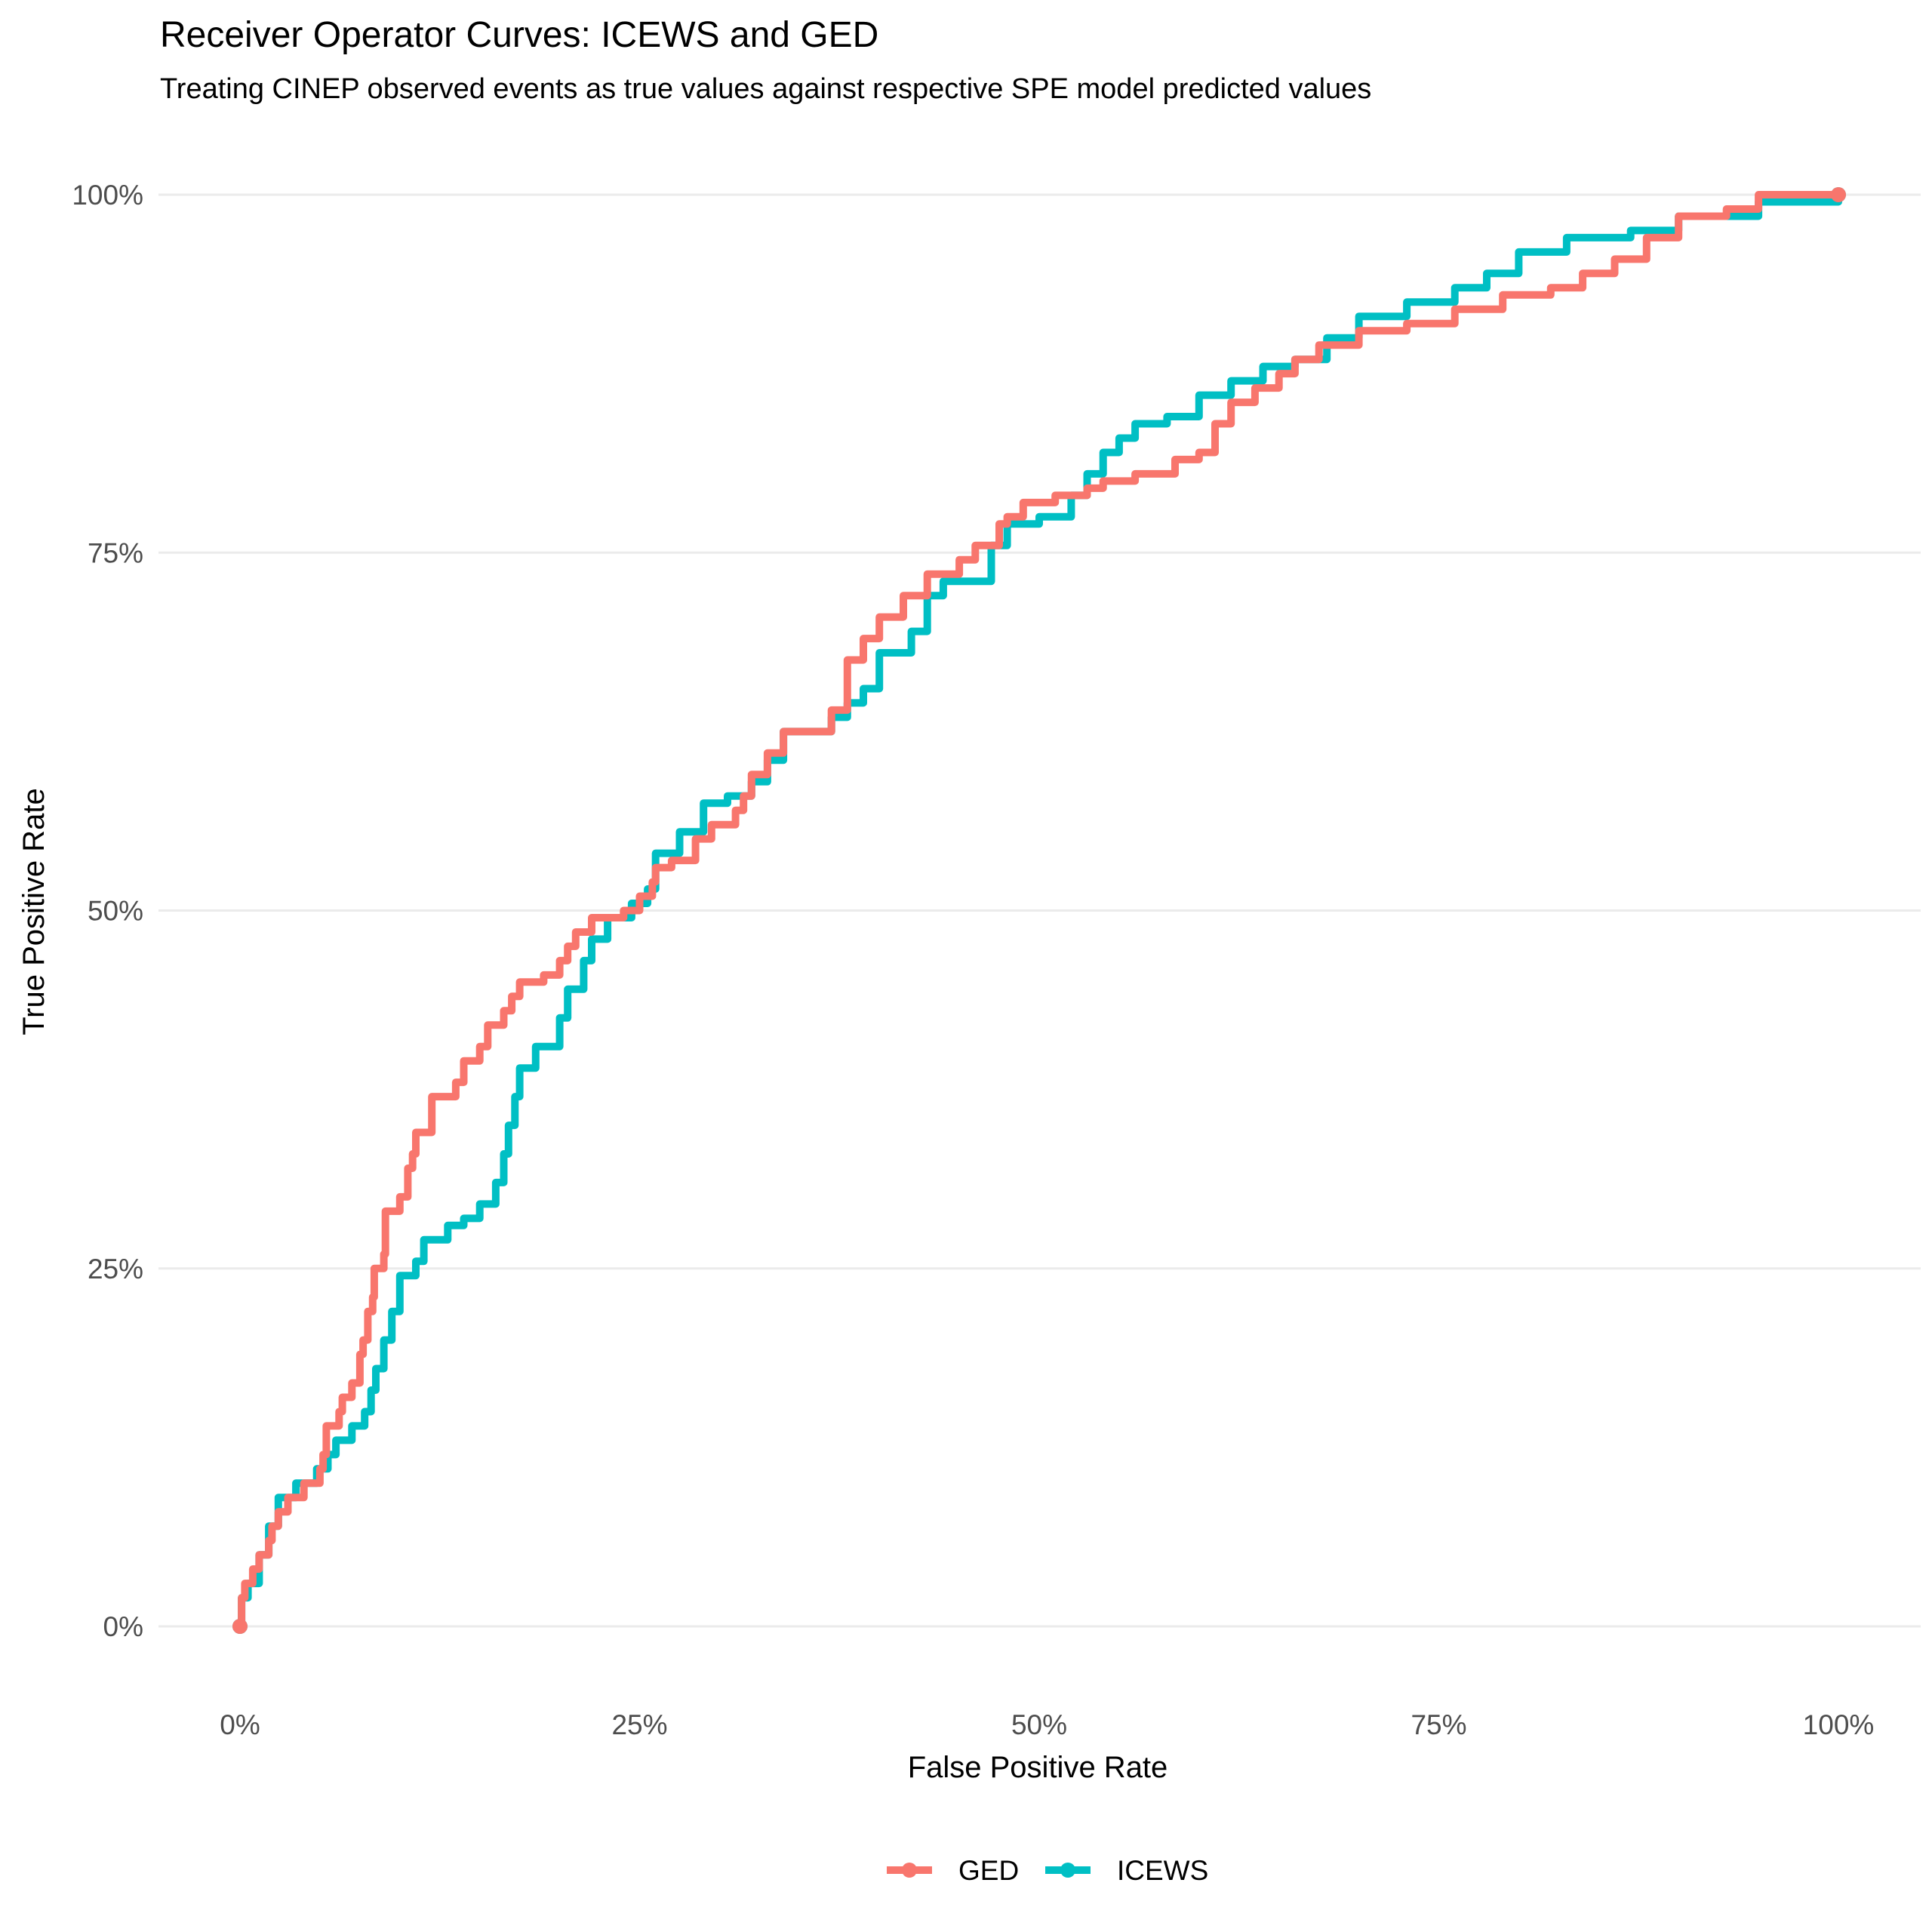 This screenshot has height=1932, width=1932. Describe the element at coordinates (34, 911) in the screenshot. I see `y-axis-title: True Positive Rate` at that location.